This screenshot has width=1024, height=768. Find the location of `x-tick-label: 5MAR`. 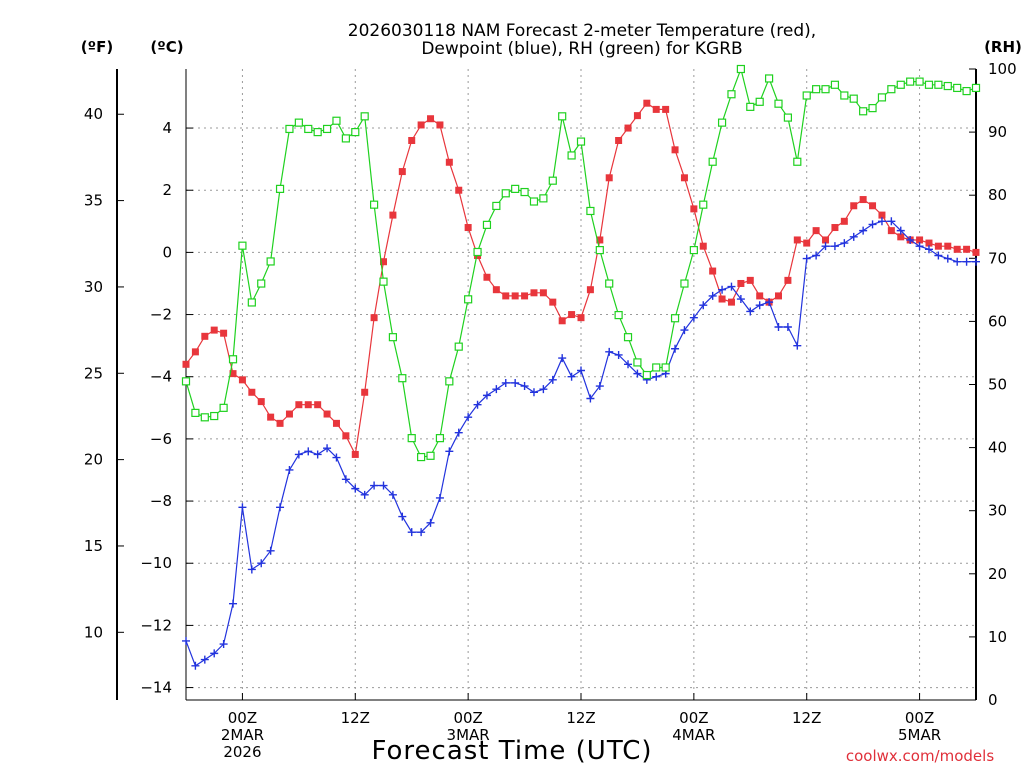

x-tick-label: 5MAR is located at coordinates (919, 735).